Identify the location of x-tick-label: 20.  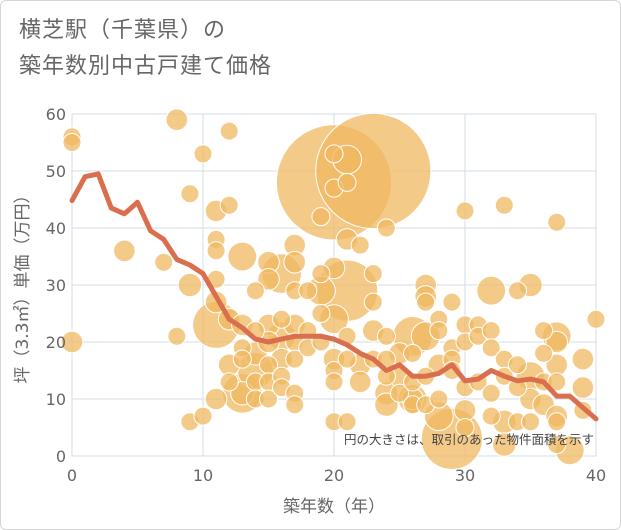
(334, 475).